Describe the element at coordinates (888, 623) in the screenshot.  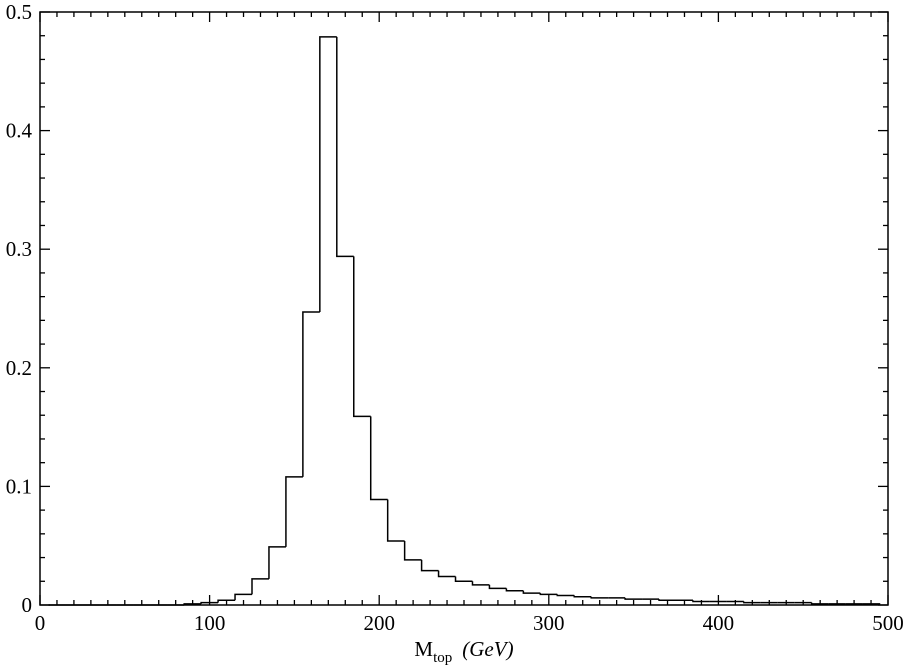
I see `x-tick-label: 500` at that location.